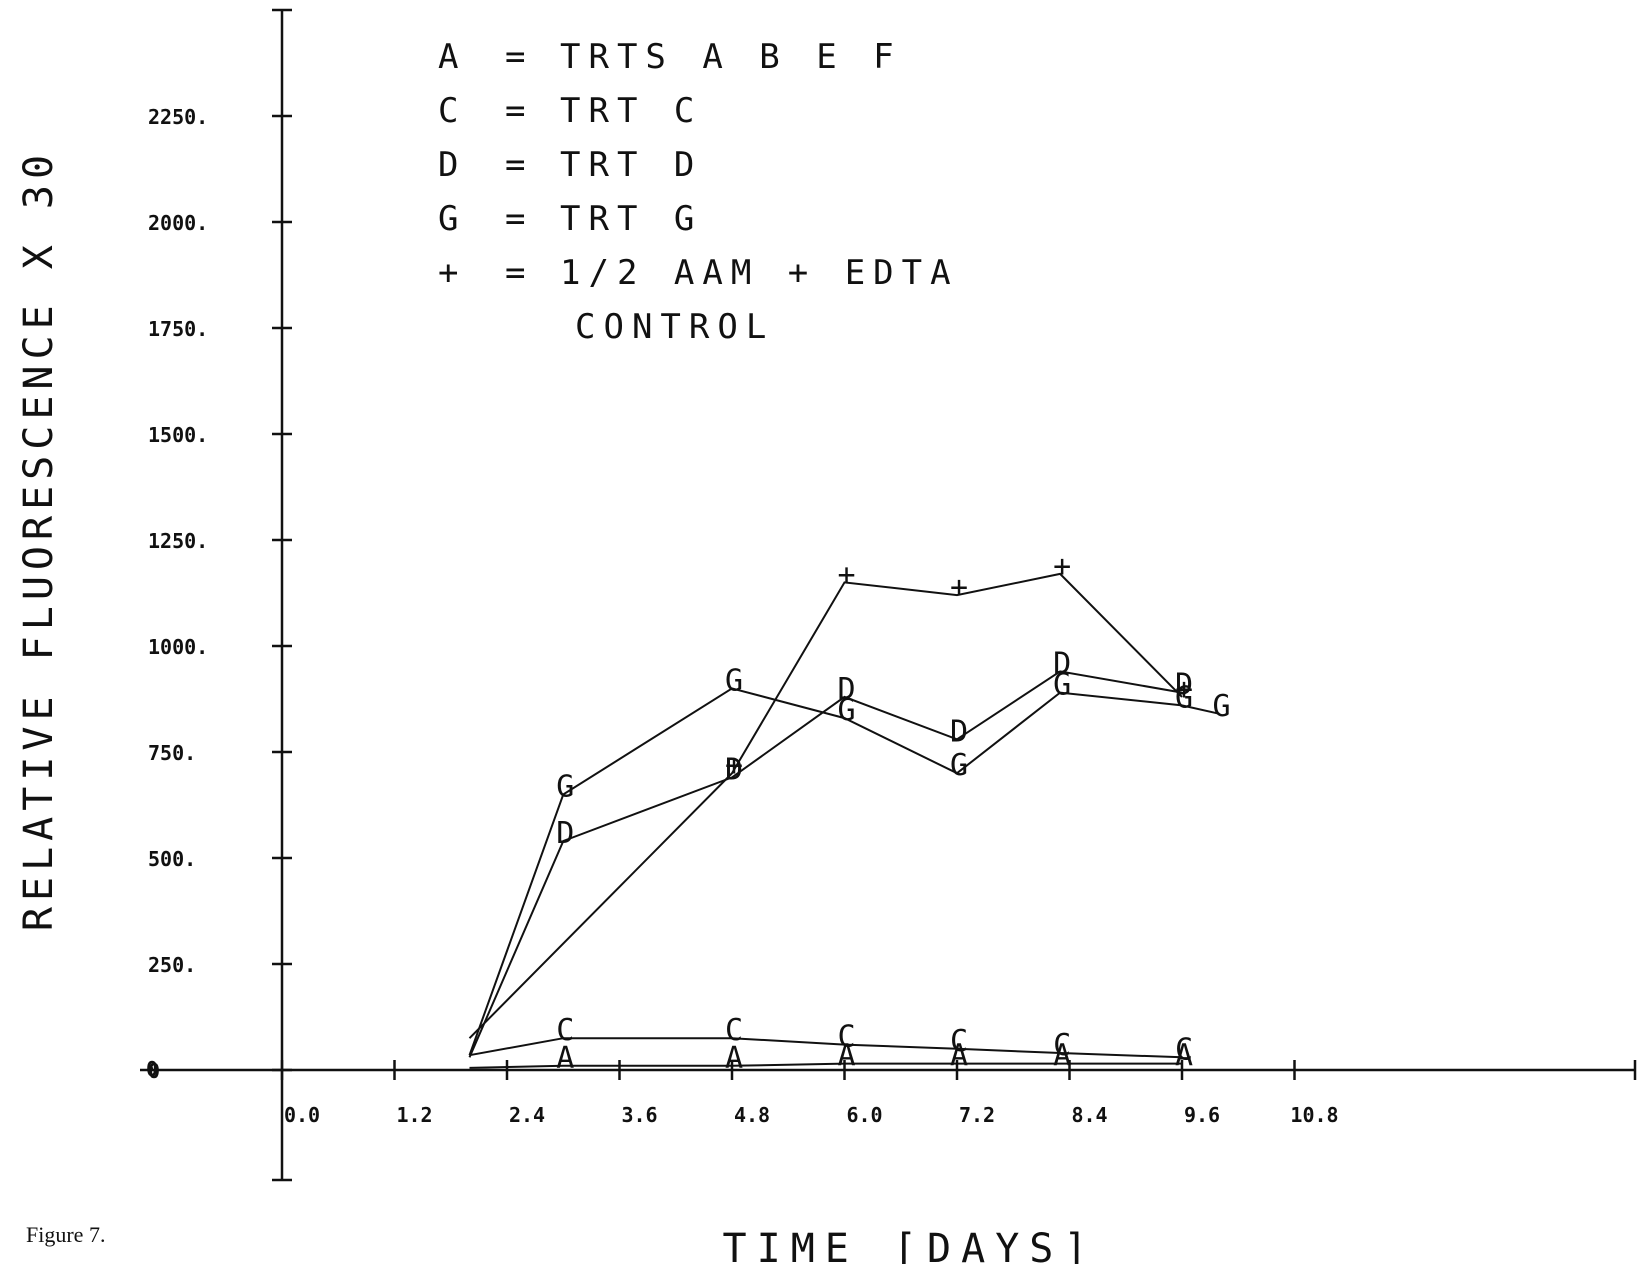  Describe the element at coordinates (1314, 1115) in the screenshot. I see `x-tick-label: 10.8` at that location.